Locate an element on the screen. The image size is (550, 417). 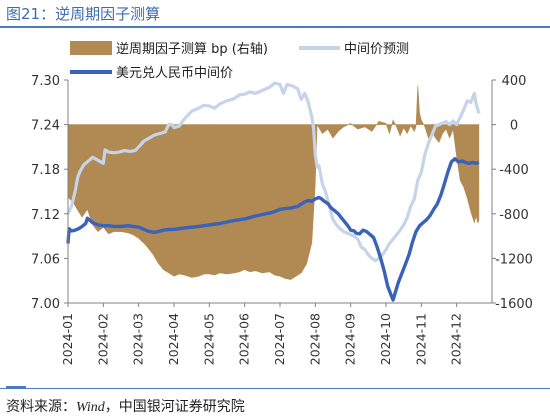
x-tick-label: 2024-07 is located at coordinates (279, 339).